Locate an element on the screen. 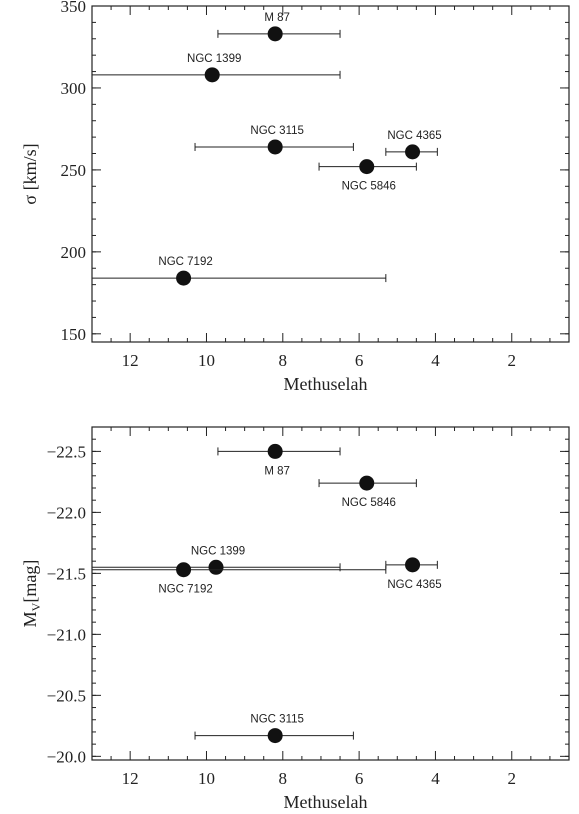 This screenshot has height=814, width=579. y-tick-label: −20.5 is located at coordinates (66, 695).